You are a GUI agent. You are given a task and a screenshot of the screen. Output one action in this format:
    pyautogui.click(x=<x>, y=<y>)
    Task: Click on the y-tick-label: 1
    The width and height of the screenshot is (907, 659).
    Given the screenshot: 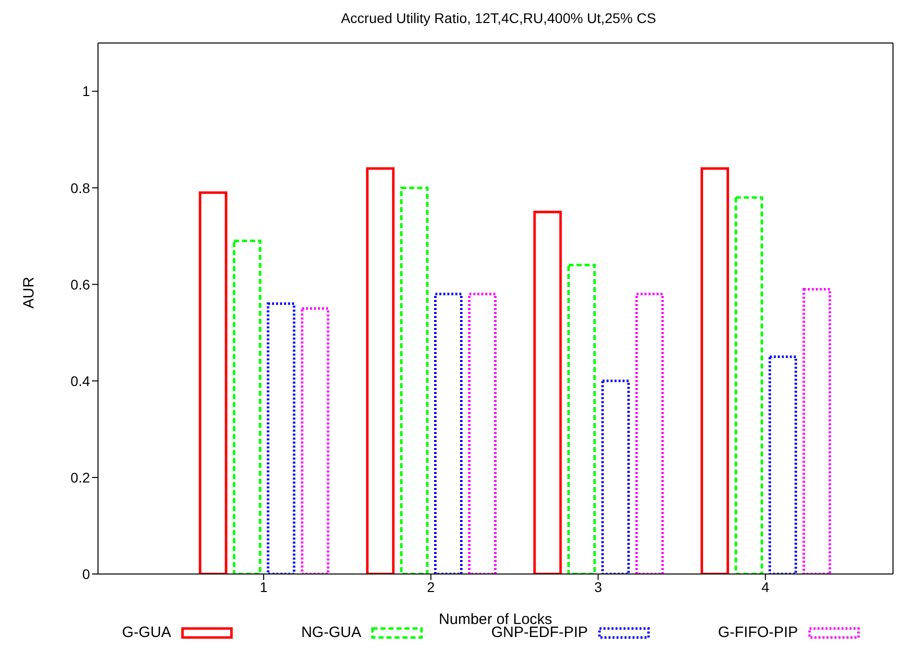 What is the action you would take?
    pyautogui.click(x=86, y=91)
    